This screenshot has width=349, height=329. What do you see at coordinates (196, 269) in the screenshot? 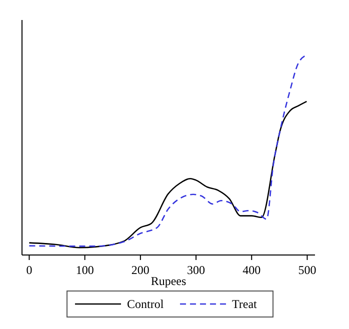
I see `x-tick-label: 300` at bounding box center [196, 269].